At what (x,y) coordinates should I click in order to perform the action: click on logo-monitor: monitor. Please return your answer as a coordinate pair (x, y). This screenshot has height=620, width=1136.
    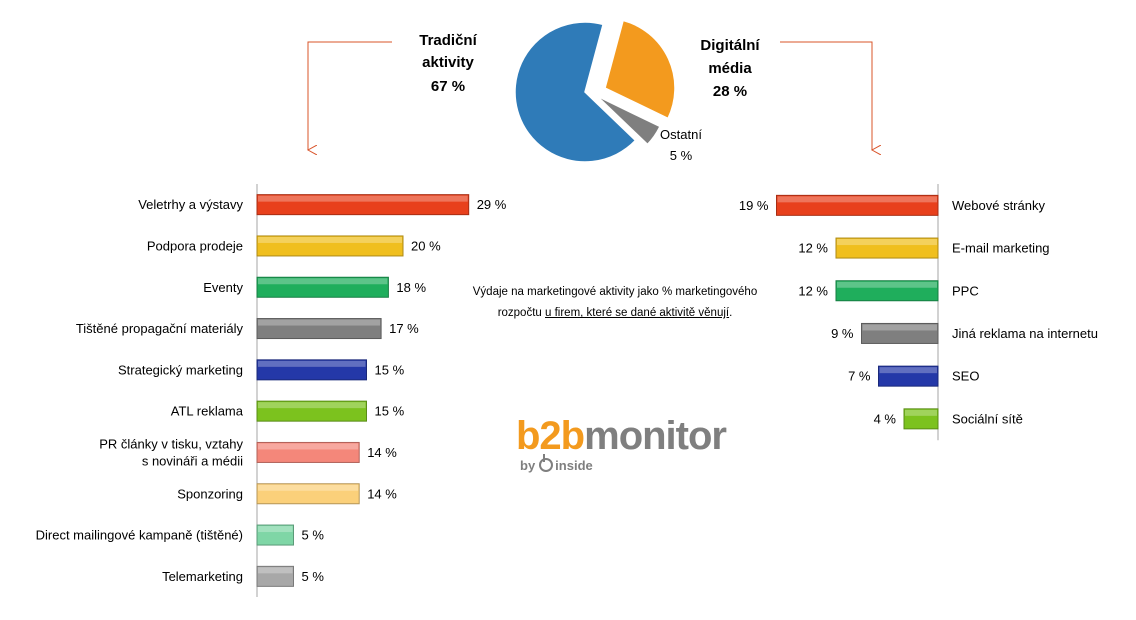
    Looking at the image, I should click on (655, 436).